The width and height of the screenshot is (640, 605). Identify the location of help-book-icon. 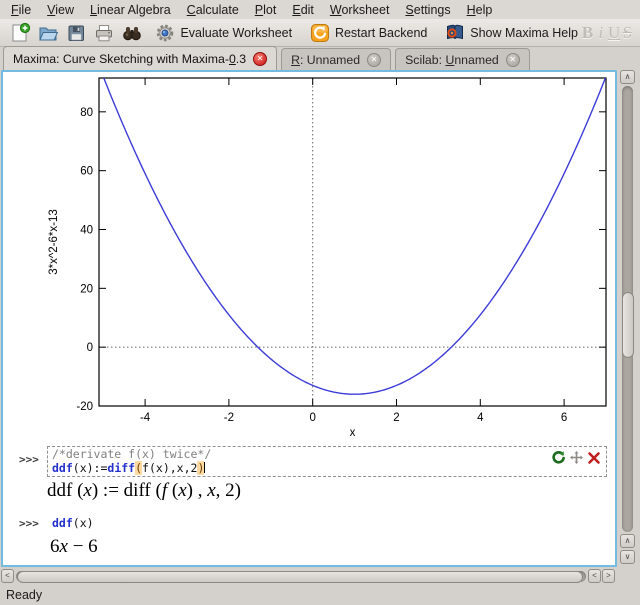
(455, 31).